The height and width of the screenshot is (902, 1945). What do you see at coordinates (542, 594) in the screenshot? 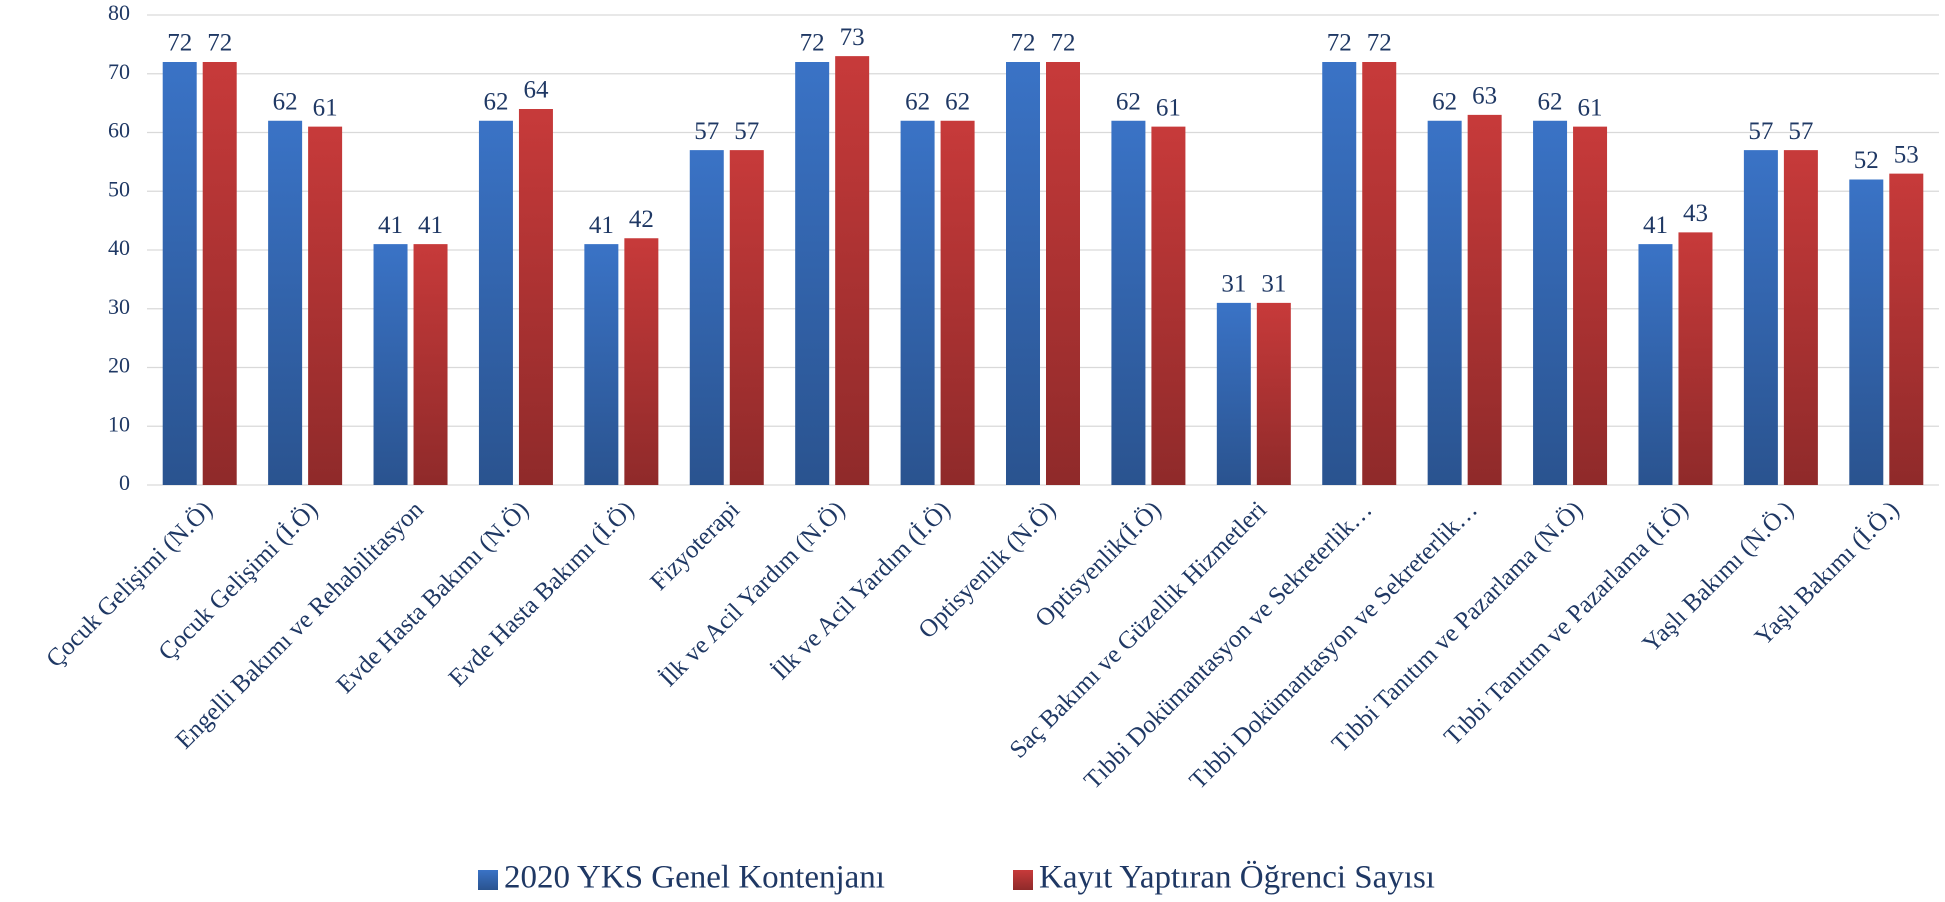
I see `x-tick-label: Evde Hasta Bakımı (İ.Ö)` at bounding box center [542, 594].